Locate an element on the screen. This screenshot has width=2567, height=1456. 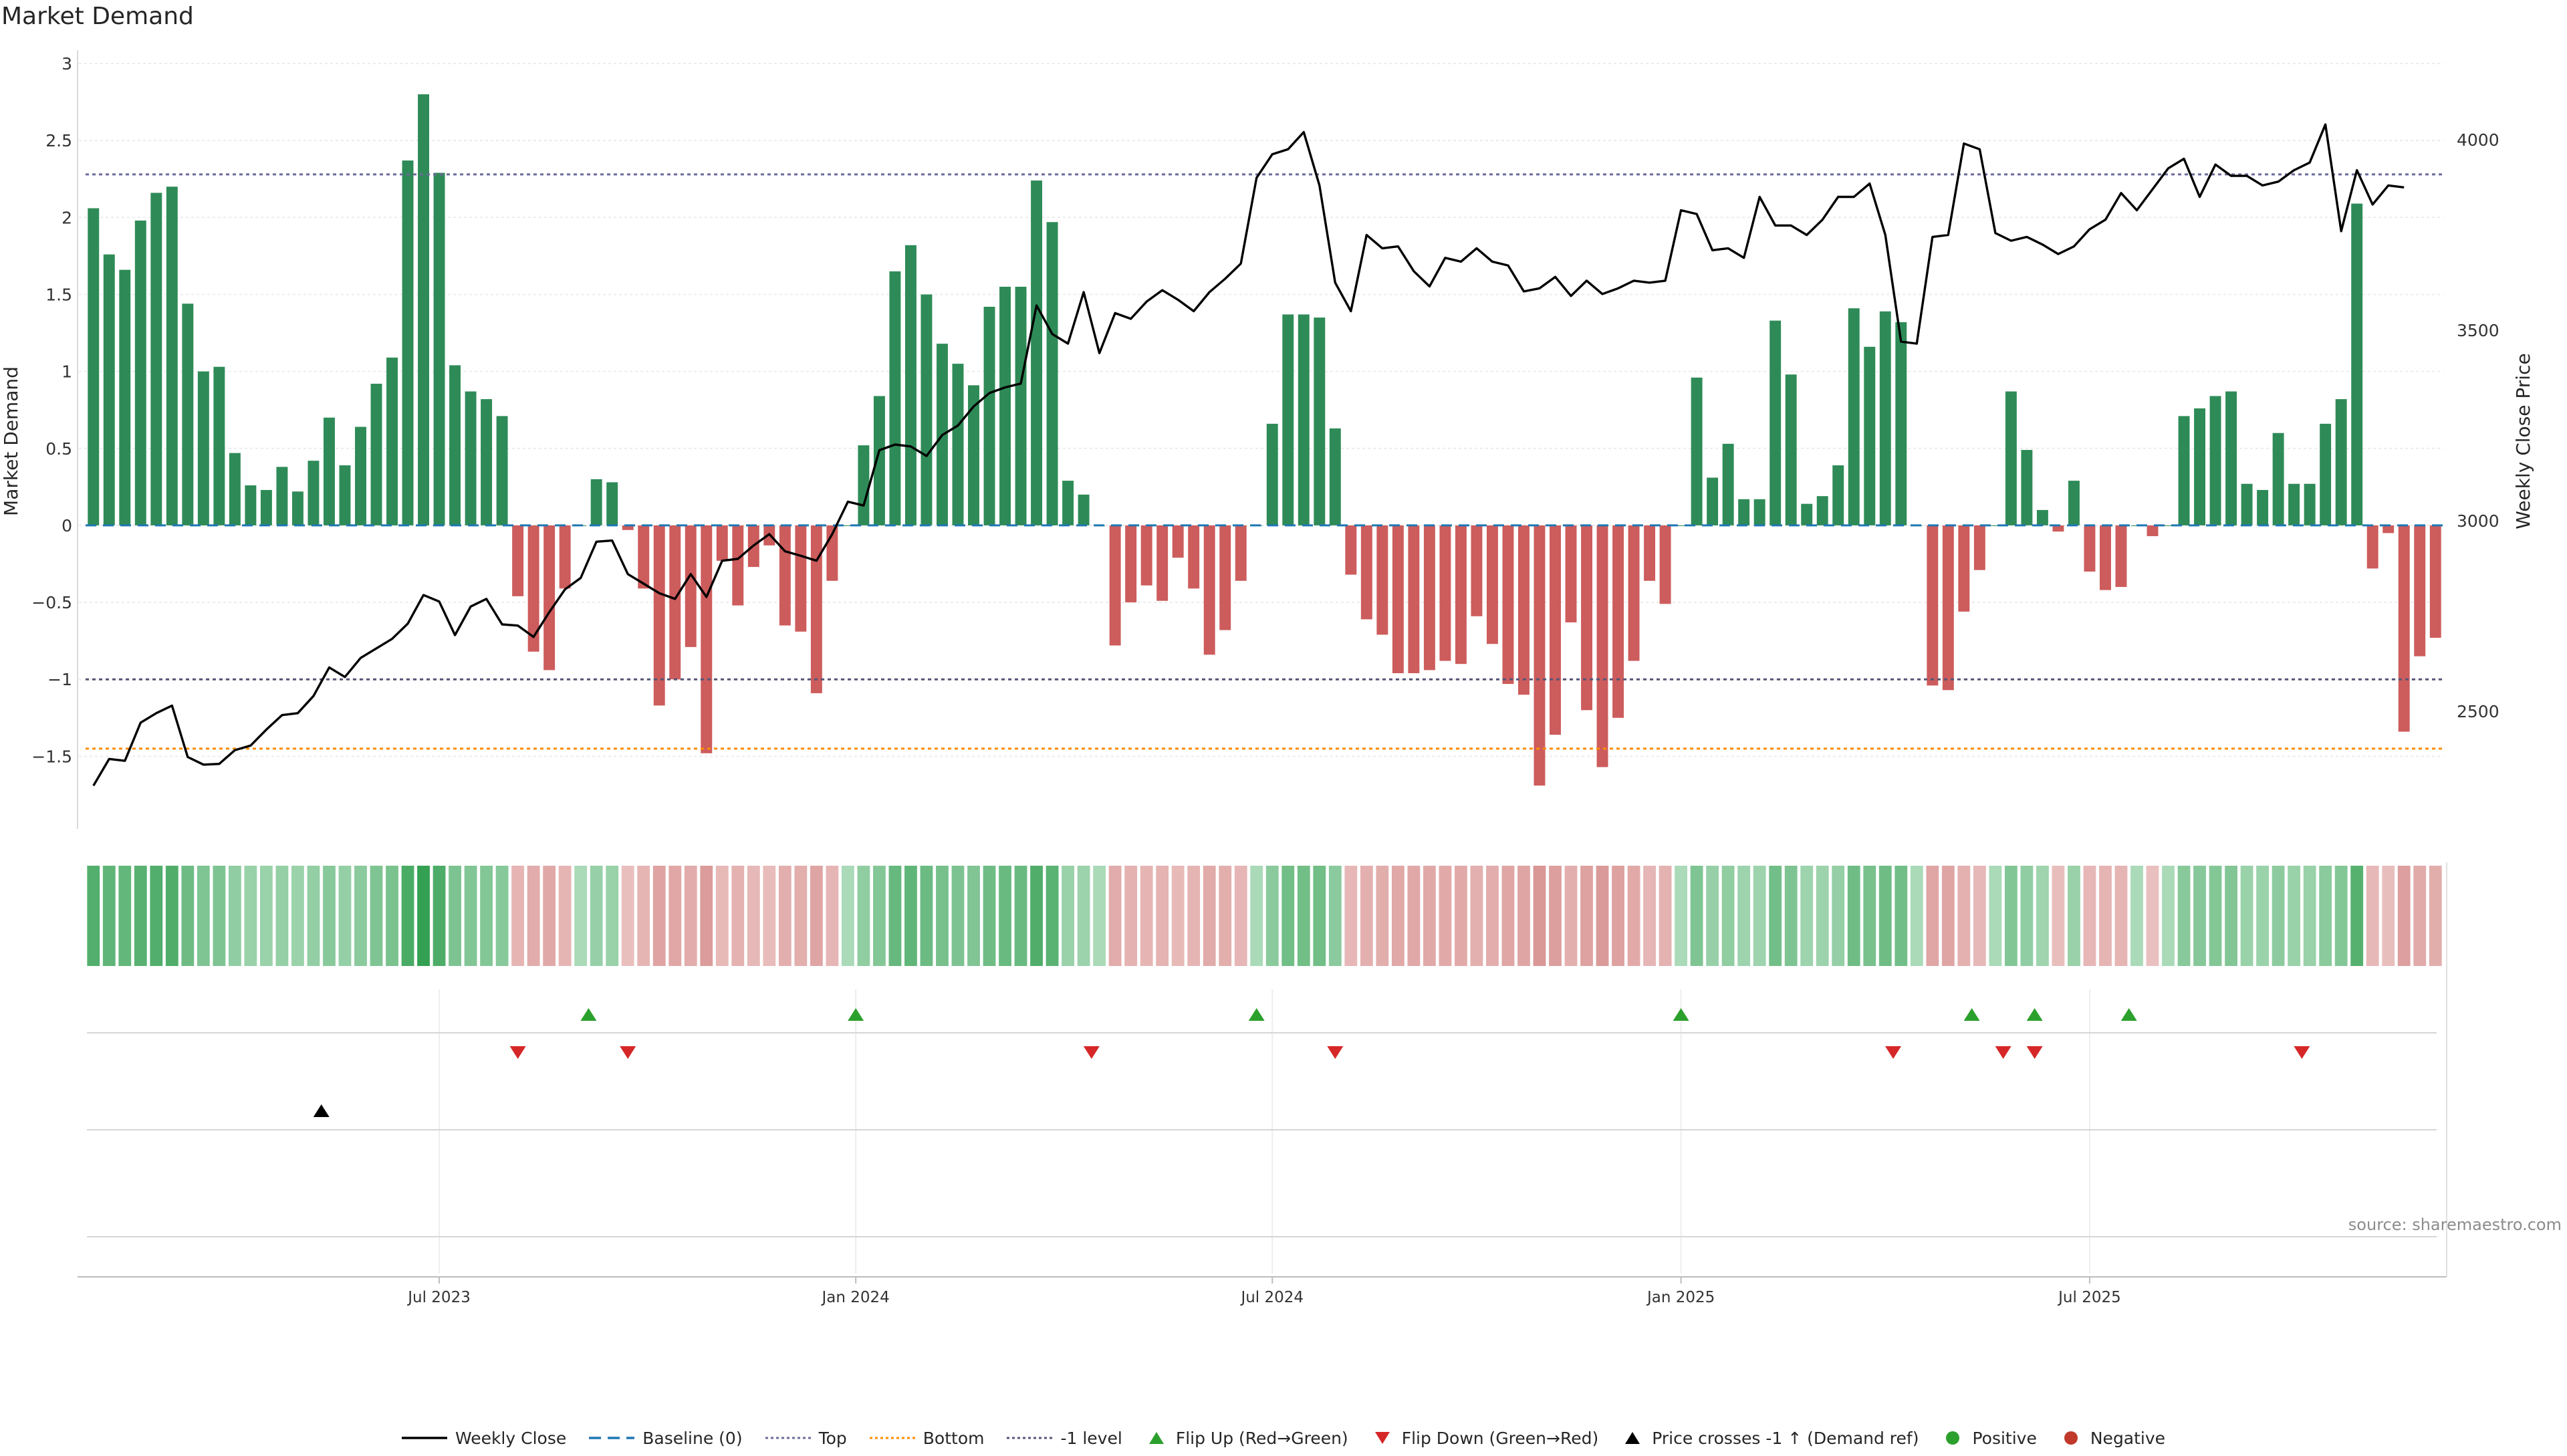
y2-tick-label: 4000 is located at coordinates (2478, 140).